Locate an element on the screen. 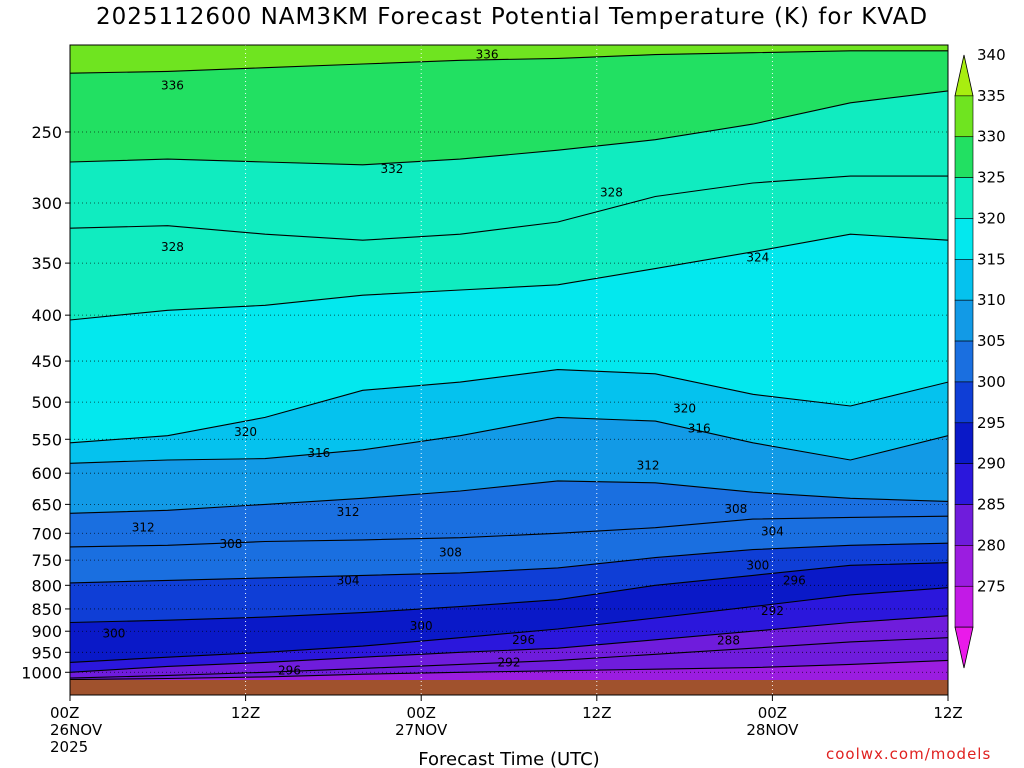 The width and height of the screenshot is (1024, 768). y-tick-label: 250 is located at coordinates (46, 132).